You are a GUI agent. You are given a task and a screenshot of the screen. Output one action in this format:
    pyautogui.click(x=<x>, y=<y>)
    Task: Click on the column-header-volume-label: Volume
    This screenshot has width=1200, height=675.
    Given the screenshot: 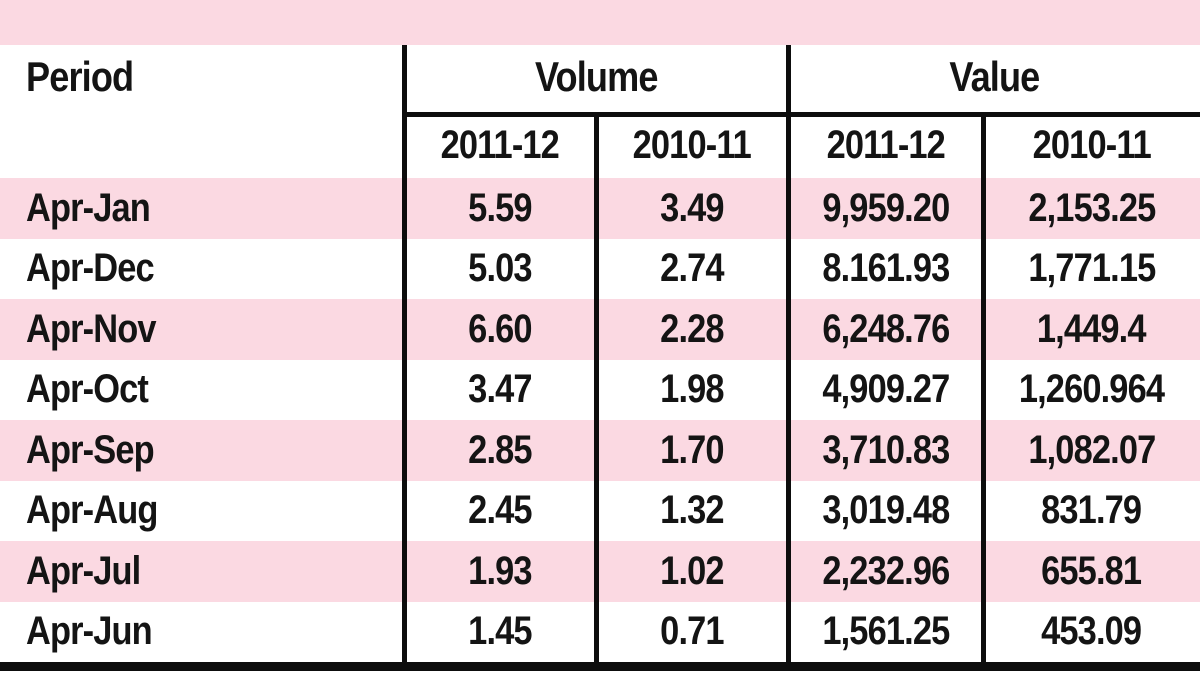 What is the action you would take?
    pyautogui.click(x=596, y=76)
    